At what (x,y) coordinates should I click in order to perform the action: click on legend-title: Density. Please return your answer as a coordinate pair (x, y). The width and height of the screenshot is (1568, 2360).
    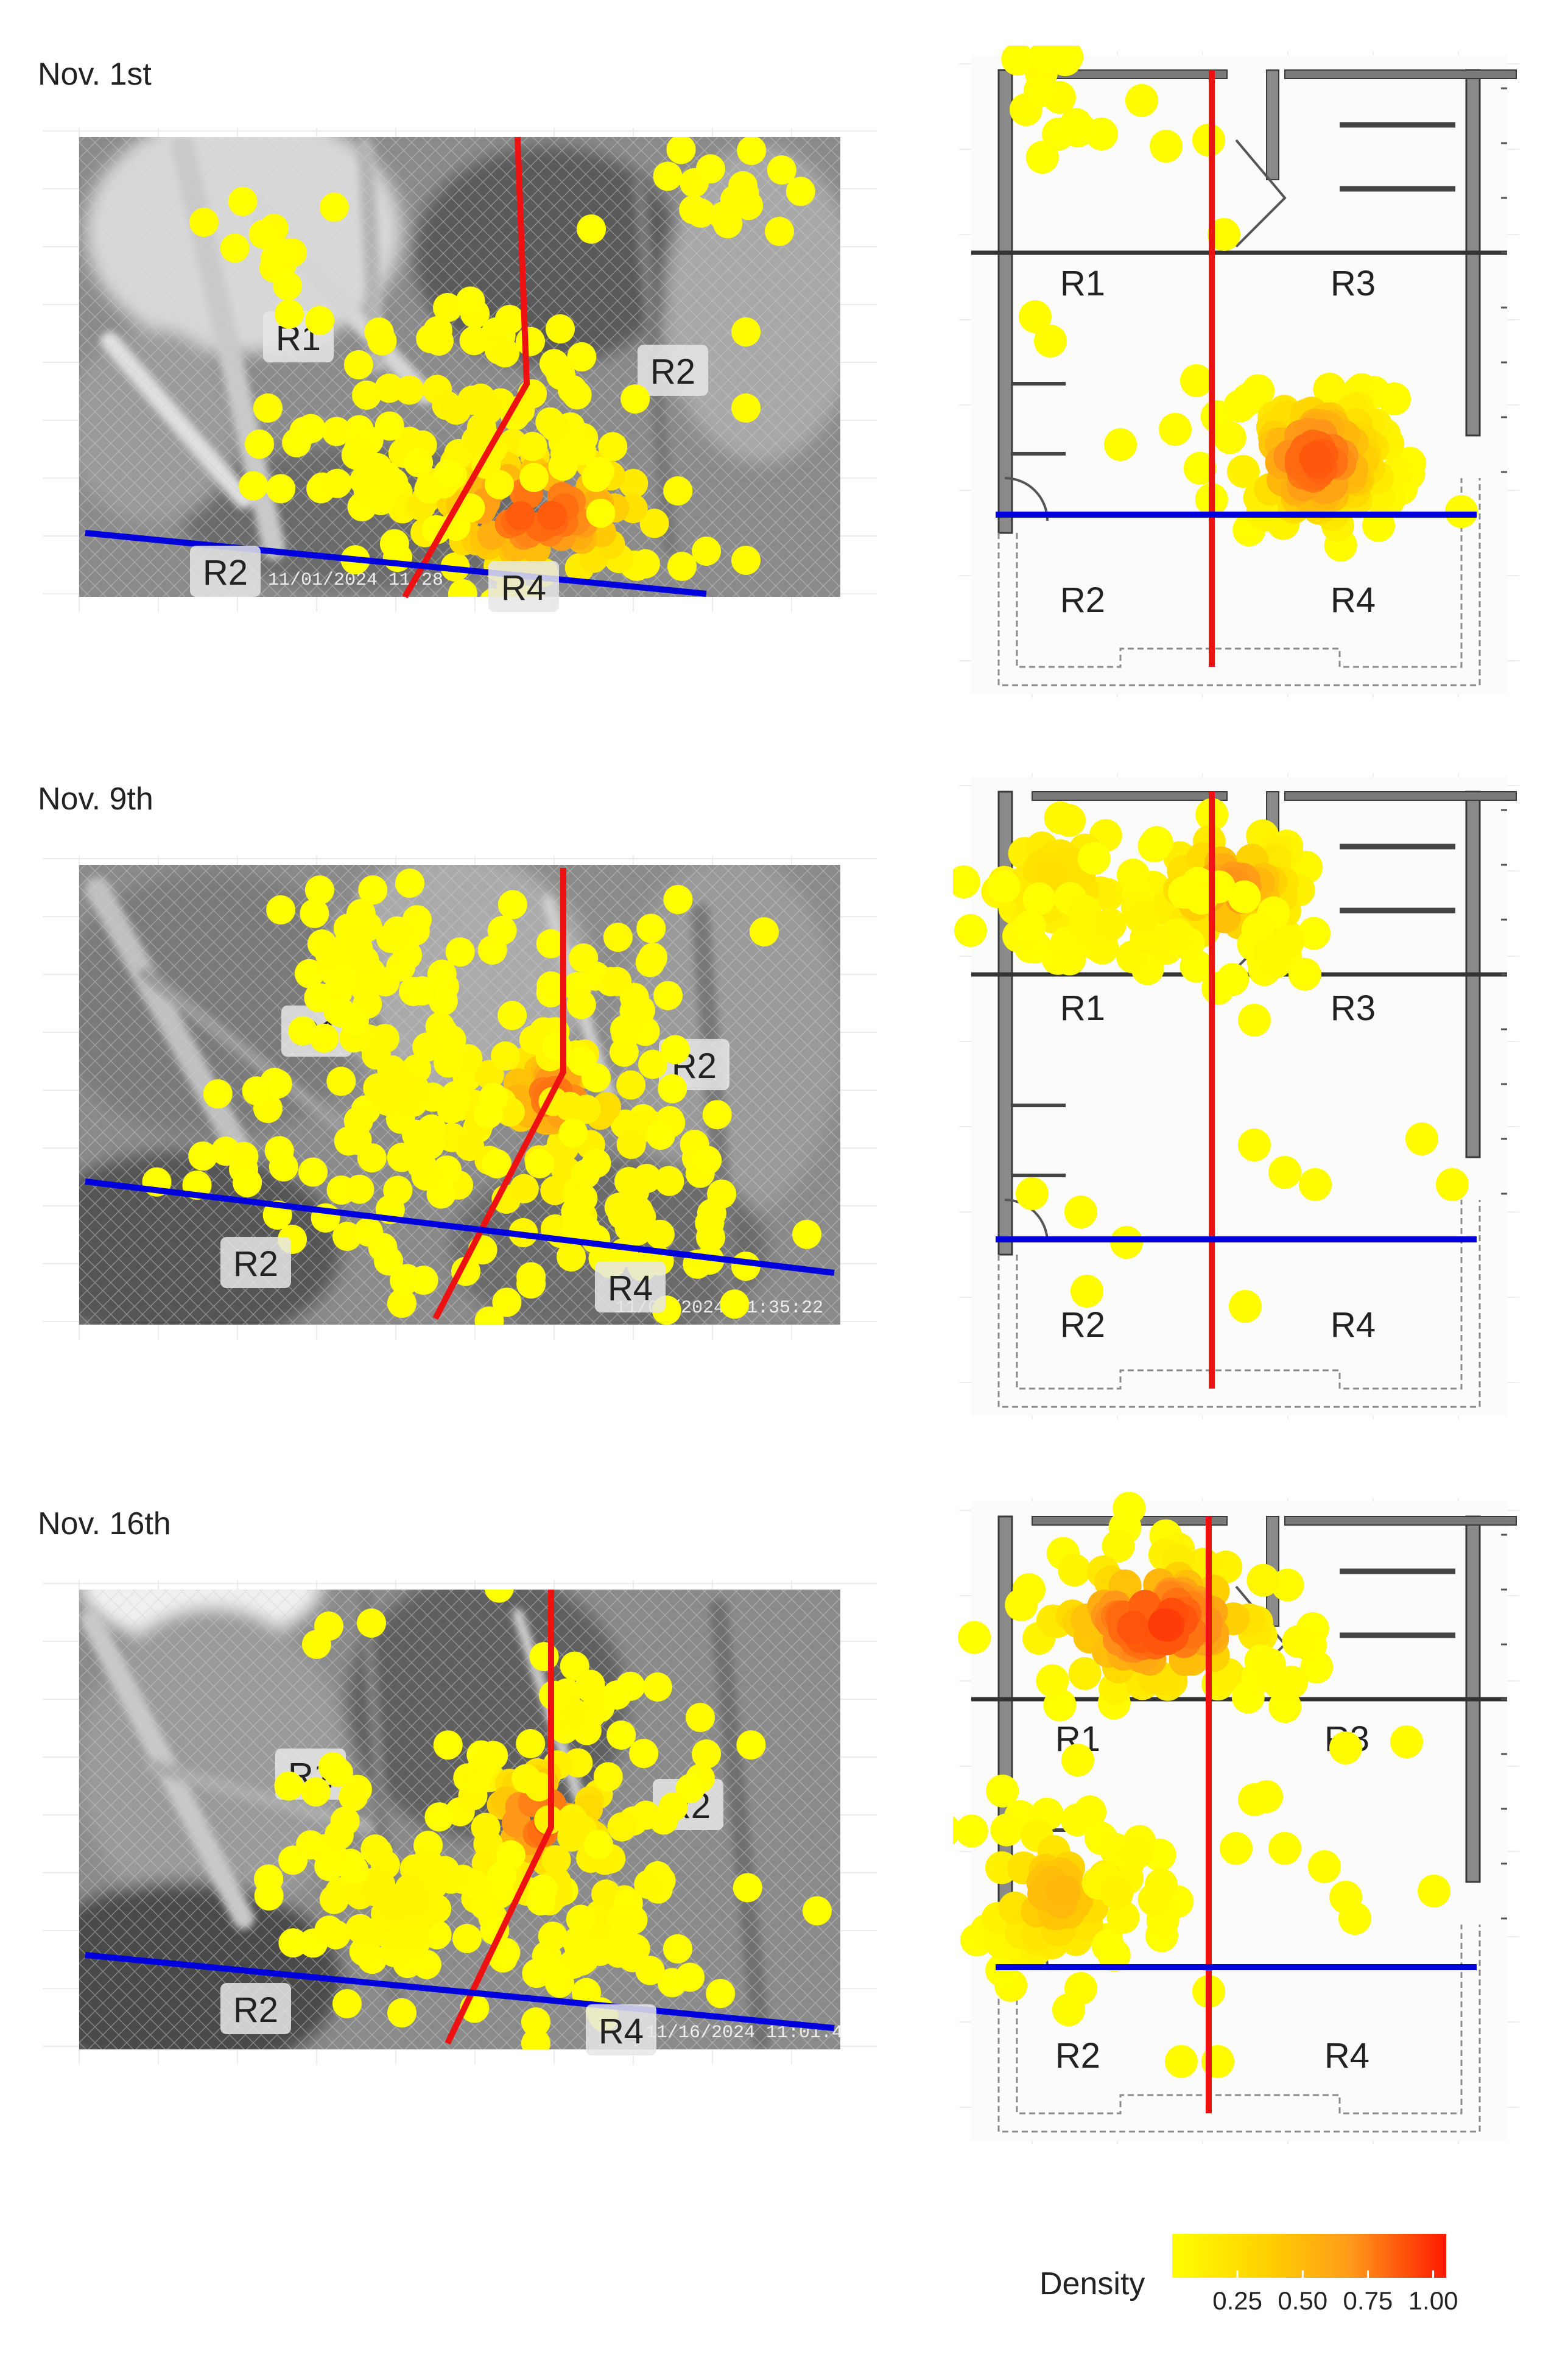
    Looking at the image, I should click on (1092, 2284).